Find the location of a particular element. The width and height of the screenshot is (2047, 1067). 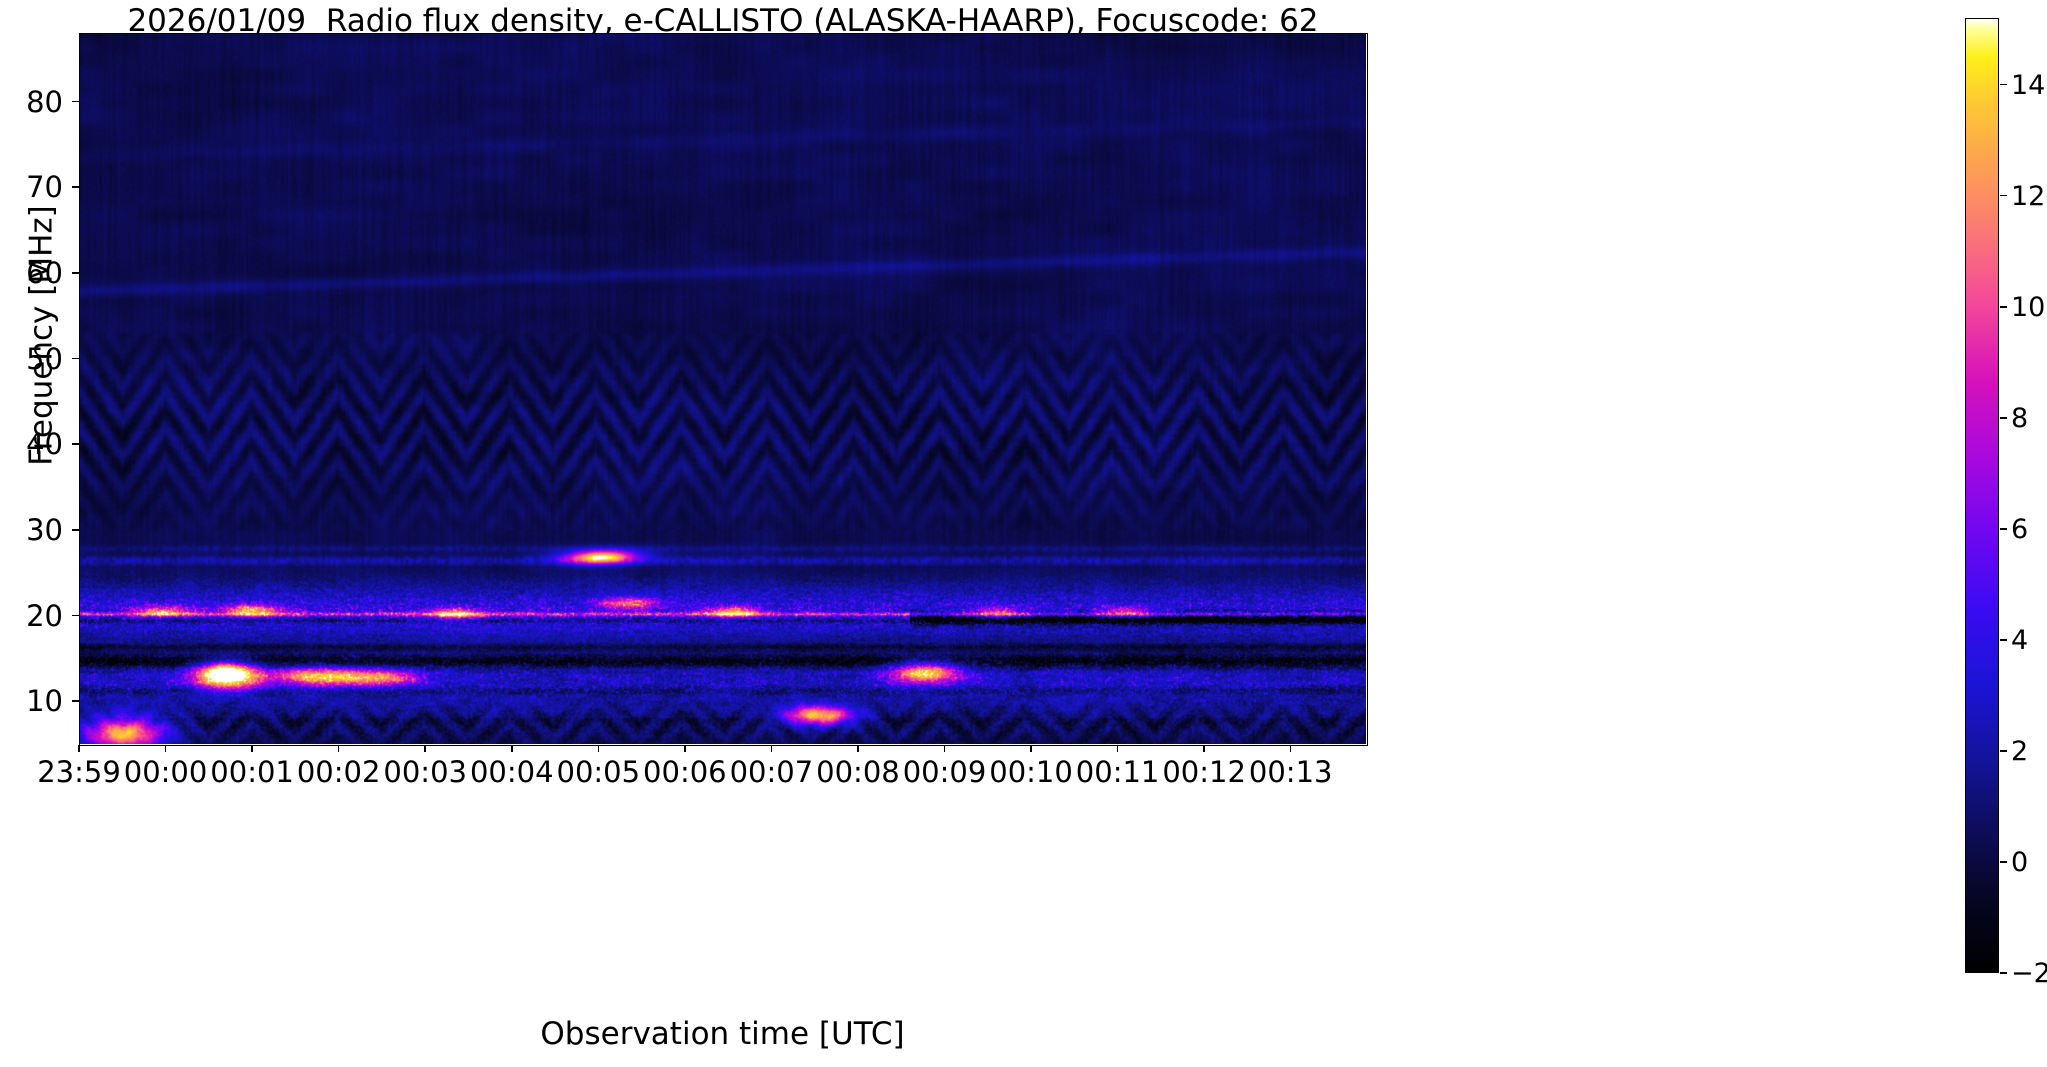

colorbar-gradient is located at coordinates (1982, 495).